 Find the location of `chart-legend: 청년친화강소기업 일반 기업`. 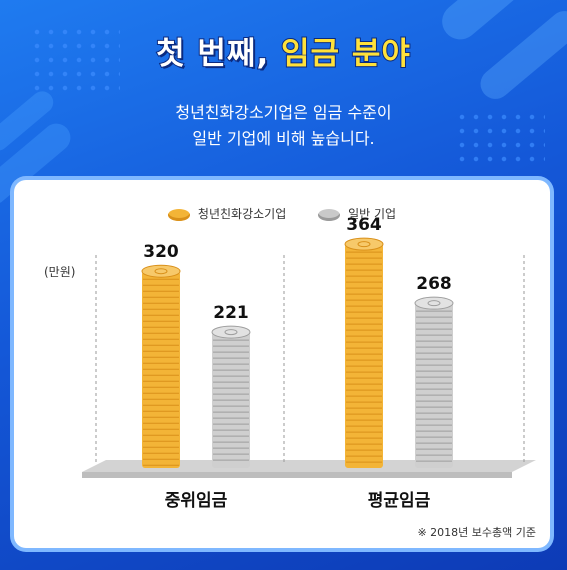

chart-legend: 청년친화강소기업 일반 기업 is located at coordinates (282, 213).